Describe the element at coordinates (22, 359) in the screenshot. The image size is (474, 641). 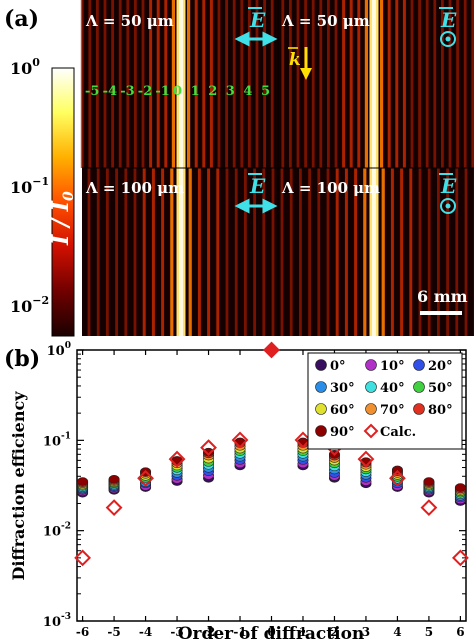
I see `panel-b-label: (b)` at that location.